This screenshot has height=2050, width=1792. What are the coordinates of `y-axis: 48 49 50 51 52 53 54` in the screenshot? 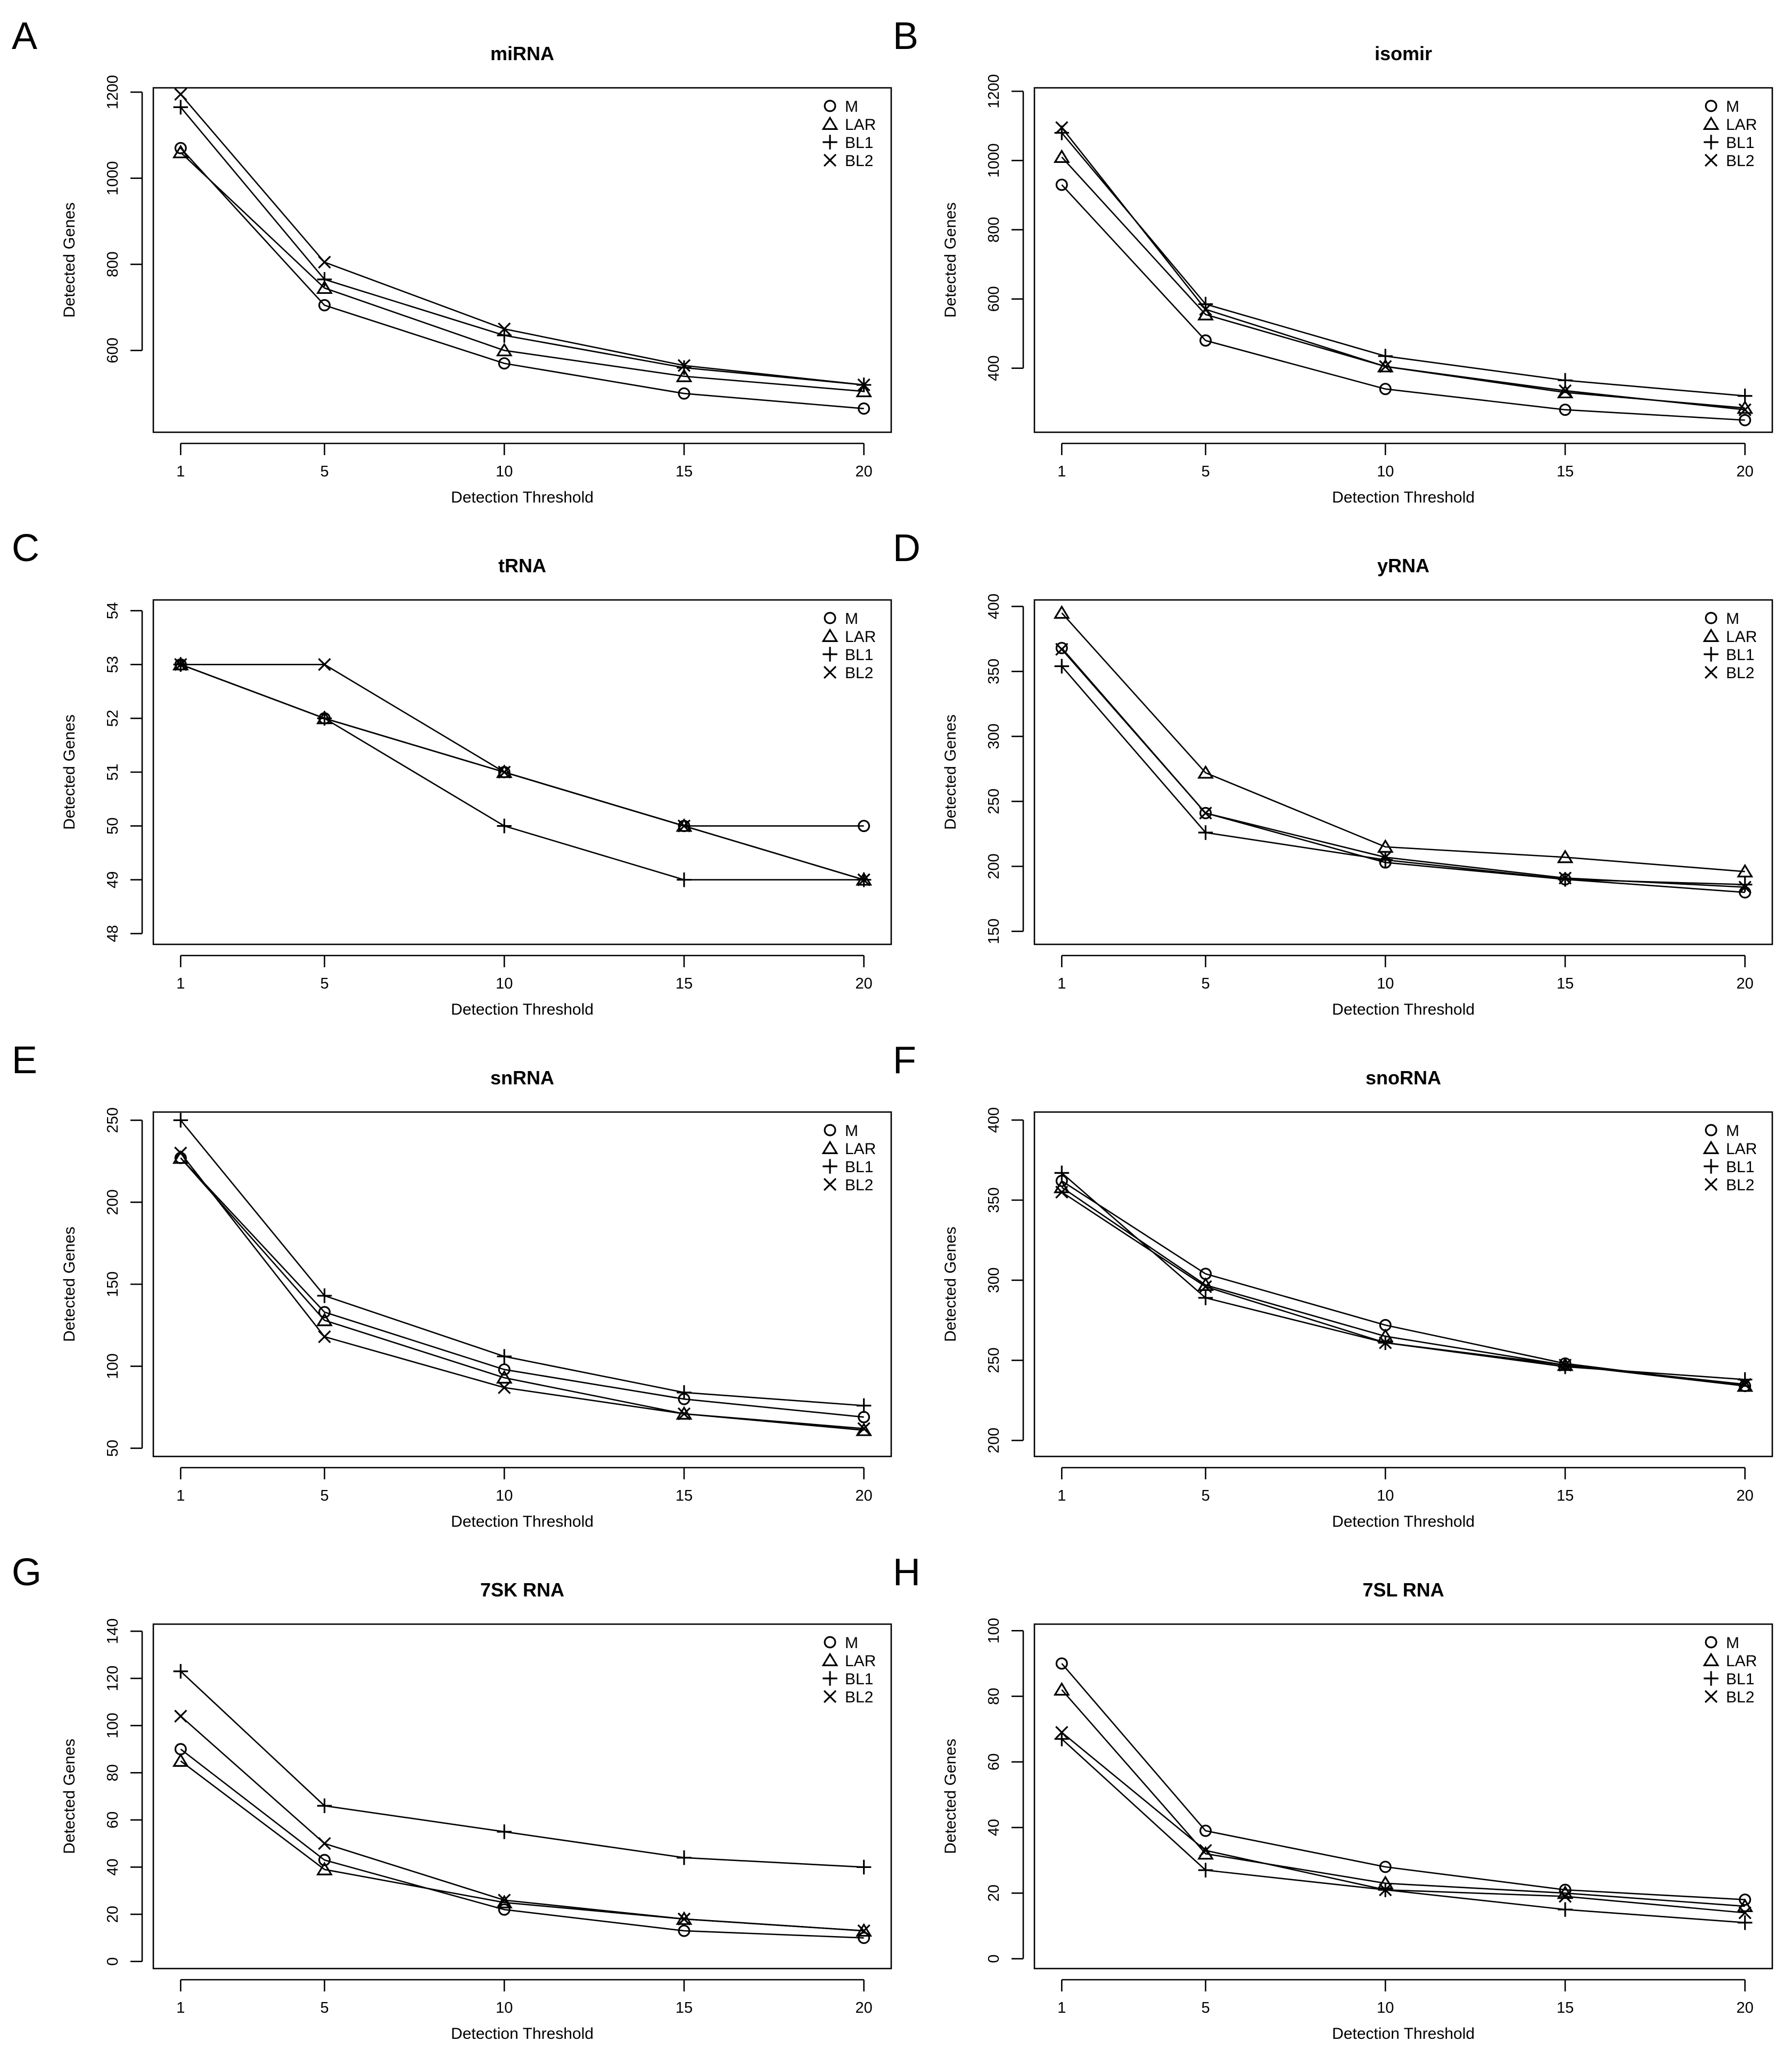 It's located at (123, 772).